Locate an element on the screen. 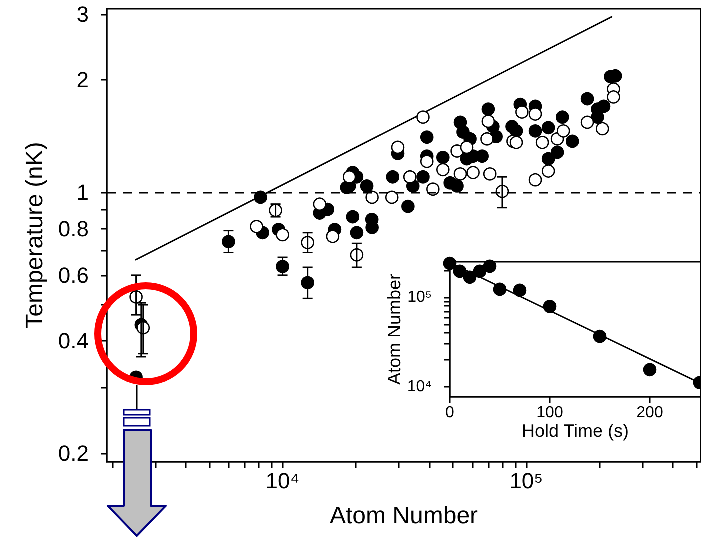 The width and height of the screenshot is (701, 547). y-tick-label: 0.2 is located at coordinates (73, 453).